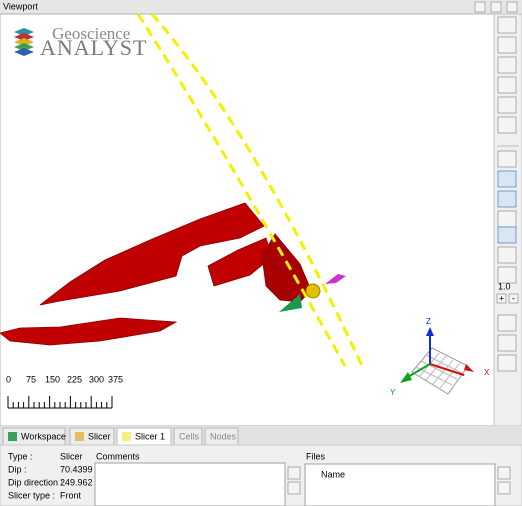 The image size is (522, 506). What do you see at coordinates (150, 436) in the screenshot?
I see `tab-label: Slicer 1` at bounding box center [150, 436].